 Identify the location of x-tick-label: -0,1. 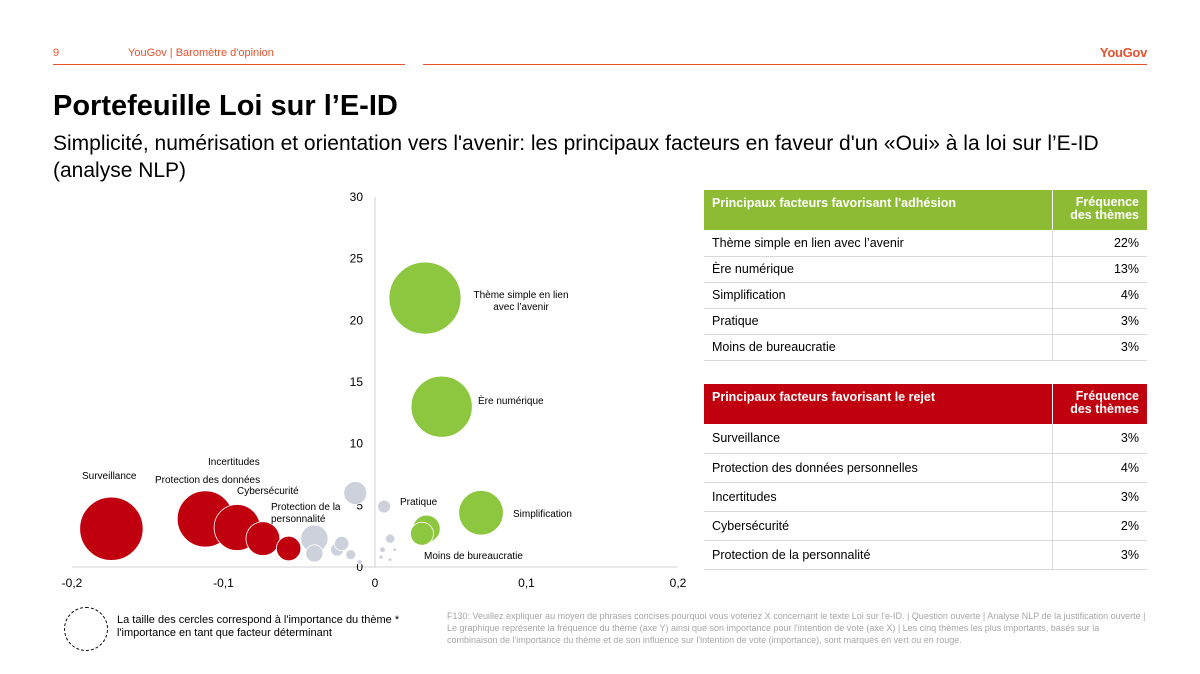
(223, 583).